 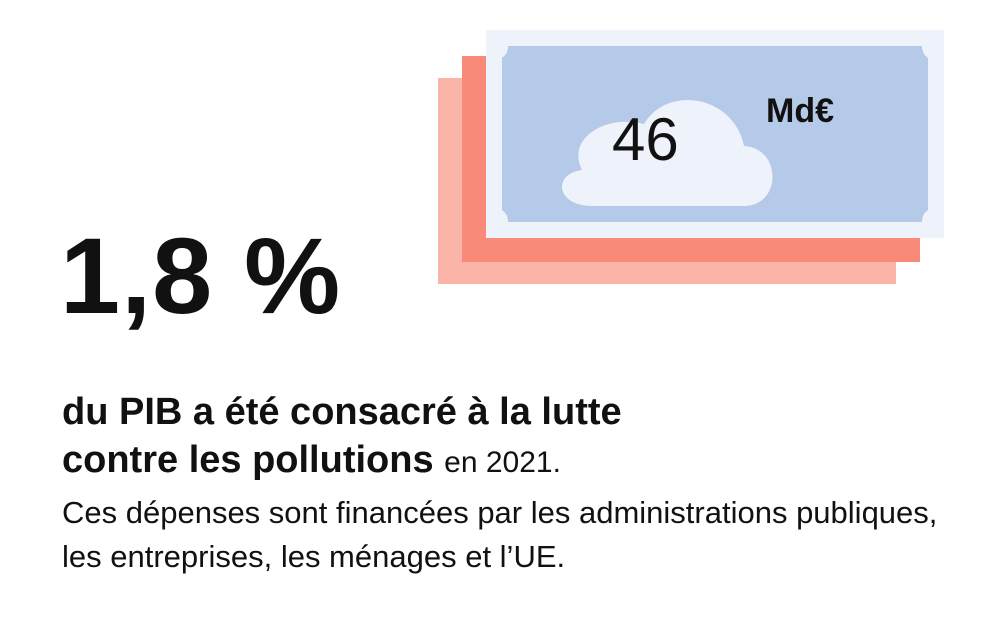 What do you see at coordinates (248, 460) in the screenshot?
I see `headline-bold-phrase: contre les pollutions` at bounding box center [248, 460].